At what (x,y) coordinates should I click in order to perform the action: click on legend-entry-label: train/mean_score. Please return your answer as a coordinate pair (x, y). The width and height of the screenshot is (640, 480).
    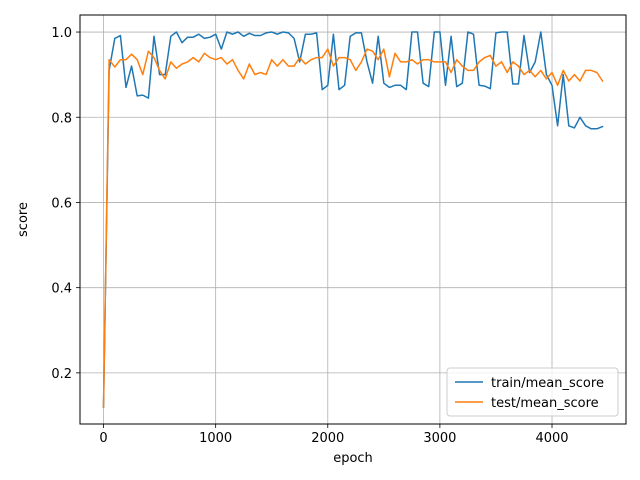
    Looking at the image, I should click on (547, 383).